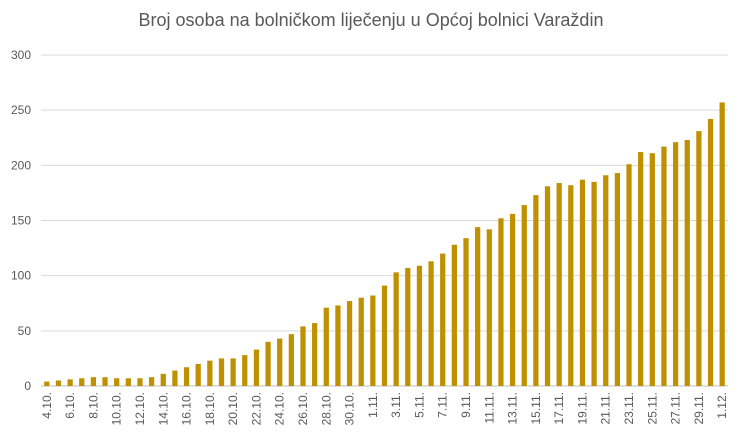 This screenshot has width=742, height=435. Describe the element at coordinates (163, 408) in the screenshot. I see `x-tick-label: 14.10.` at that location.